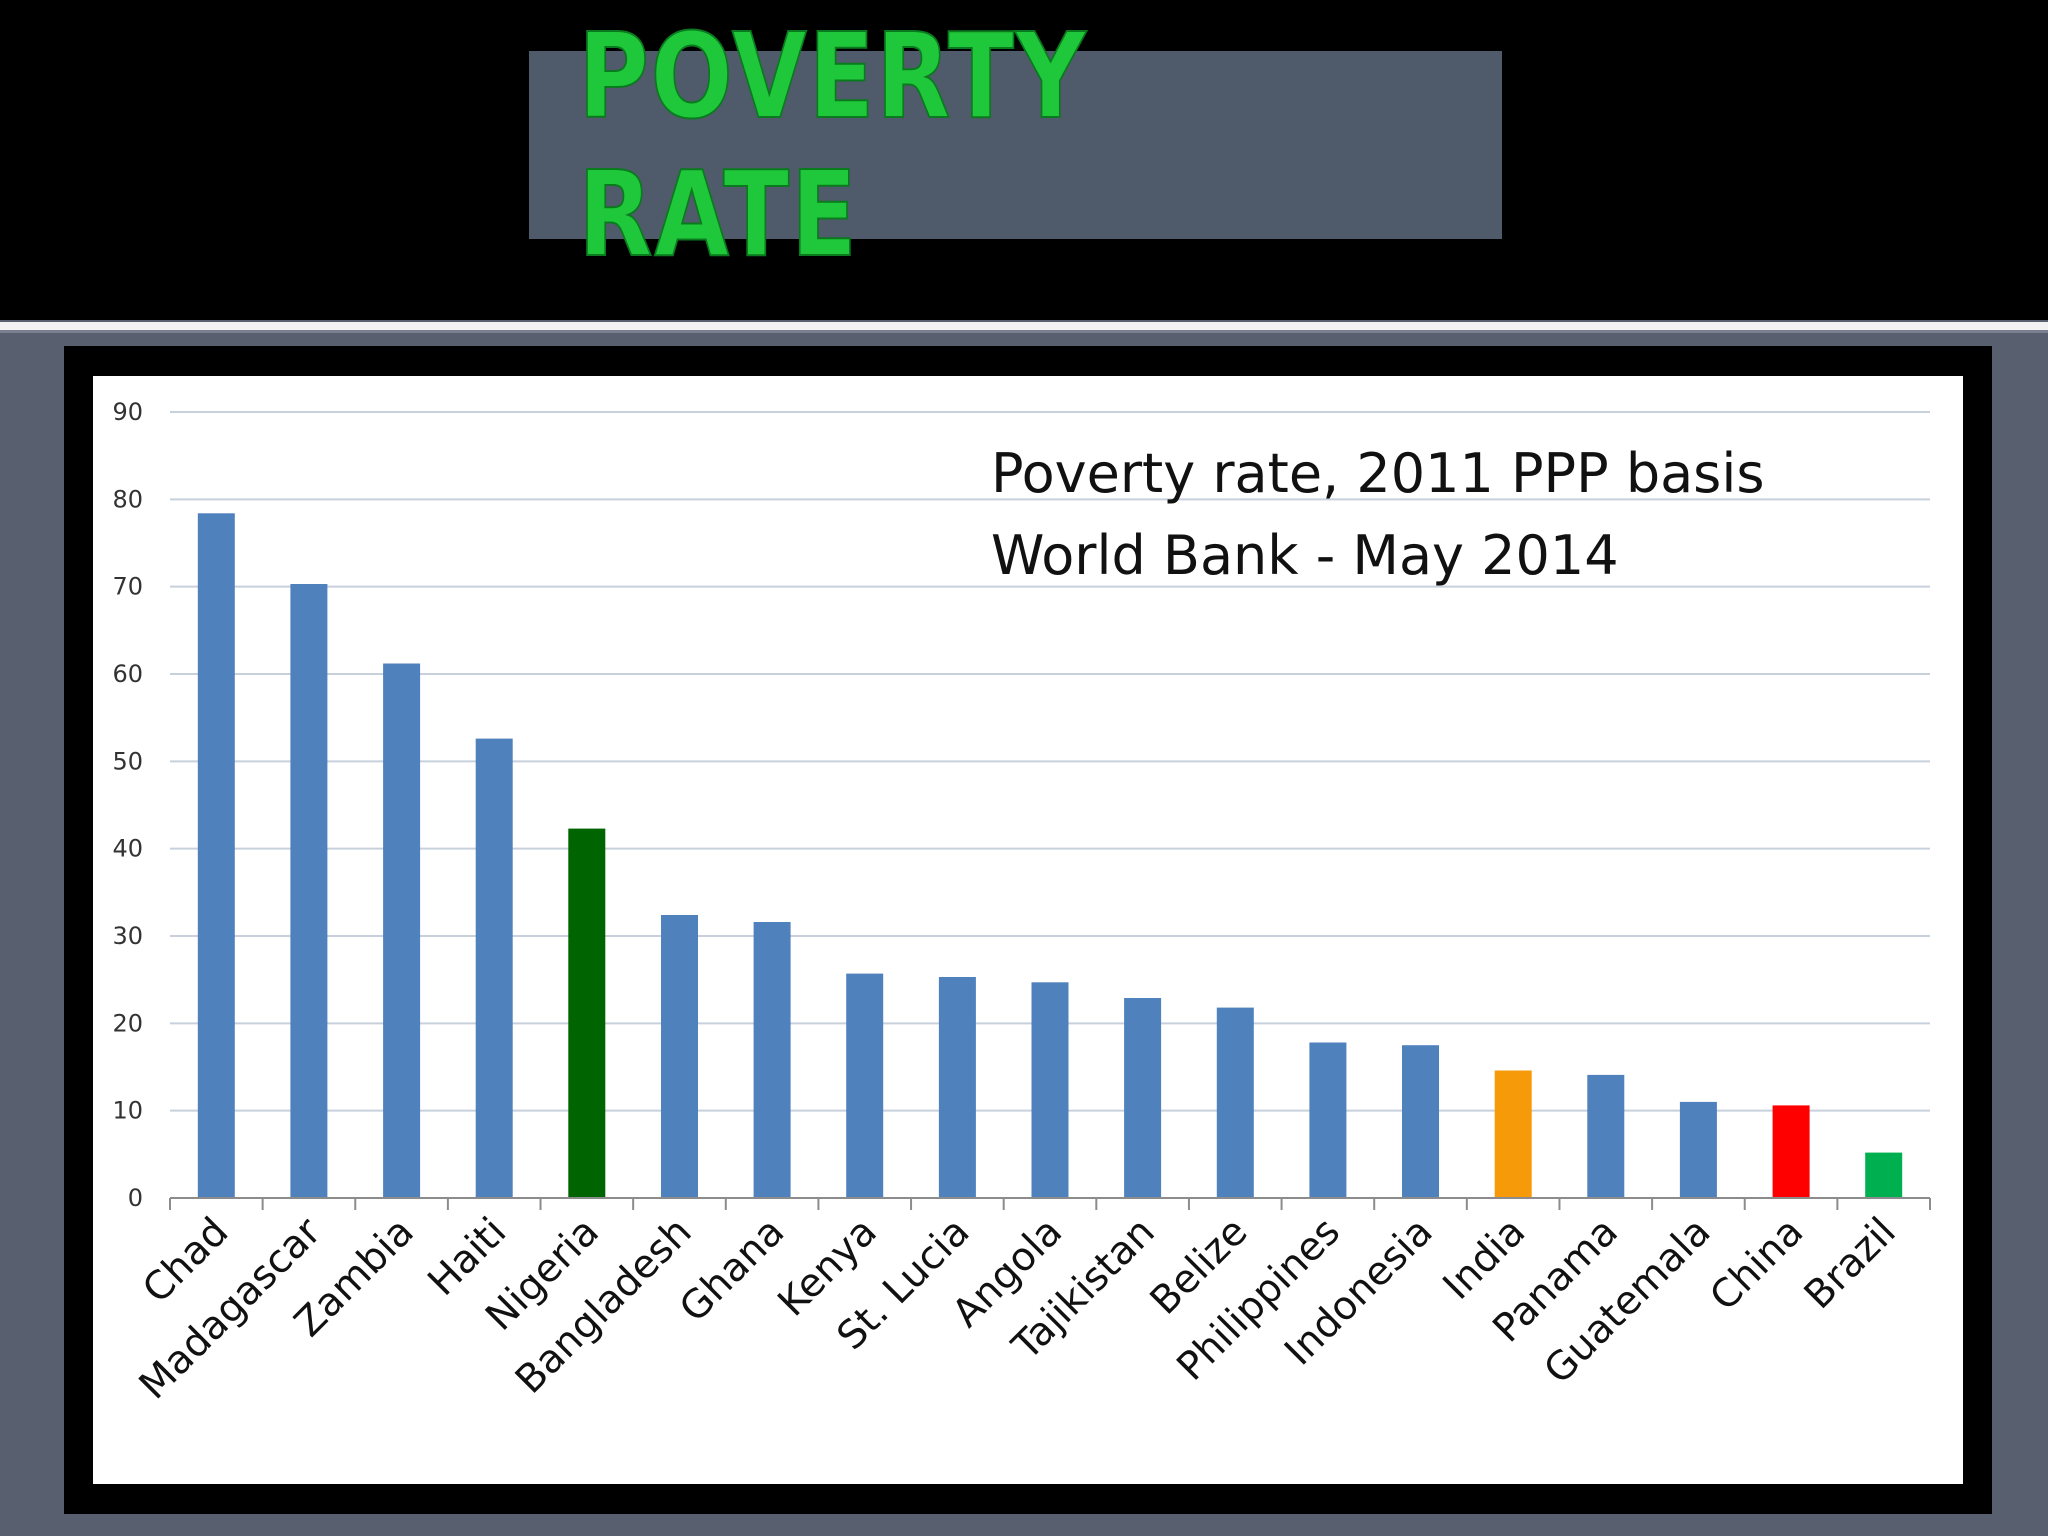 Image resolution: width=2048 pixels, height=1536 pixels. I want to click on y-tick-label: 20, so click(127, 1023).